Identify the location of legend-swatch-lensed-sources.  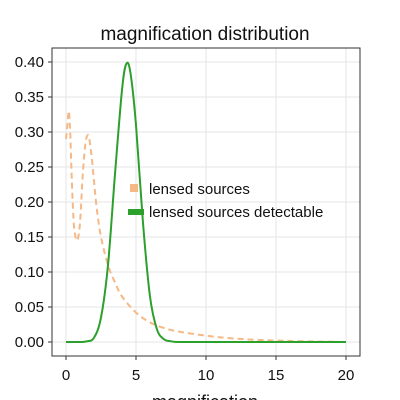
(134, 188).